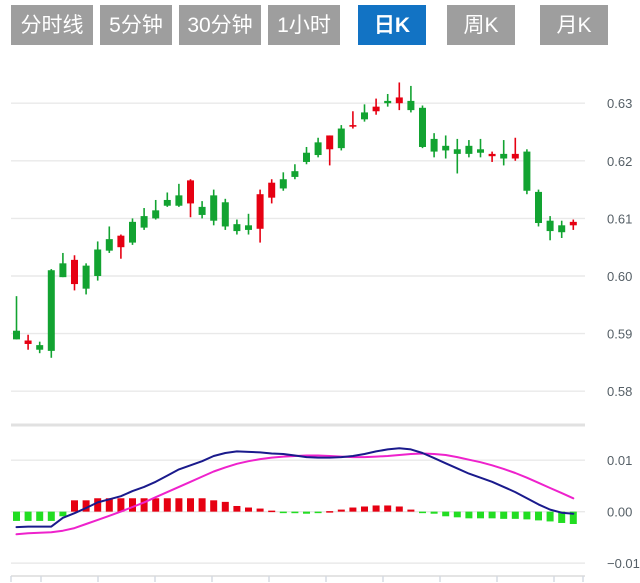  What do you see at coordinates (304, 25) in the screenshot?
I see `period-tab-3: 1小时` at bounding box center [304, 25].